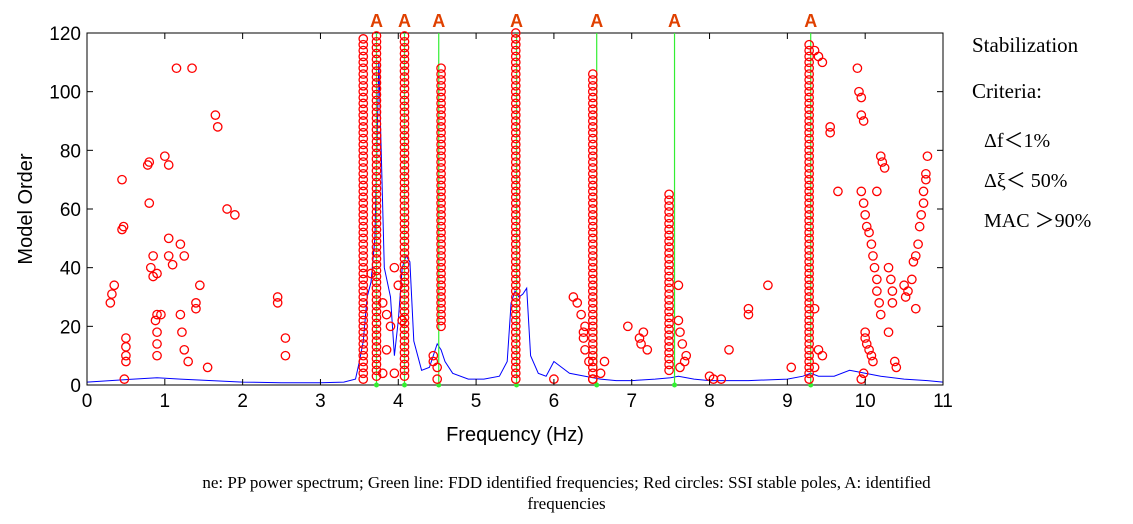  Describe the element at coordinates (631, 401) in the screenshot. I see `x-tick-label: 7` at that location.